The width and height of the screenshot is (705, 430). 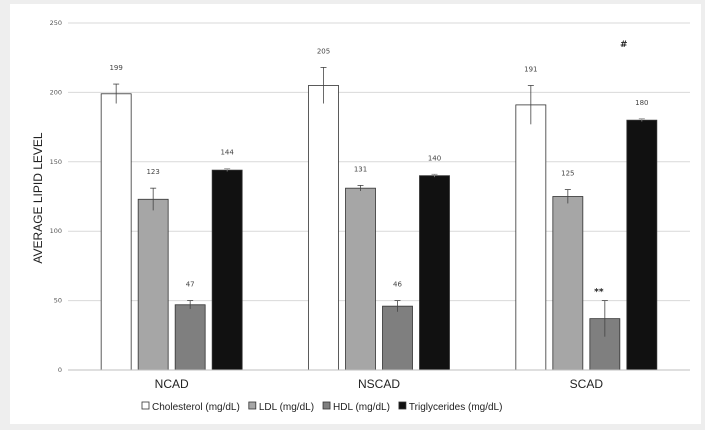 What do you see at coordinates (227, 153) in the screenshot?
I see `data-label: 144` at bounding box center [227, 153].